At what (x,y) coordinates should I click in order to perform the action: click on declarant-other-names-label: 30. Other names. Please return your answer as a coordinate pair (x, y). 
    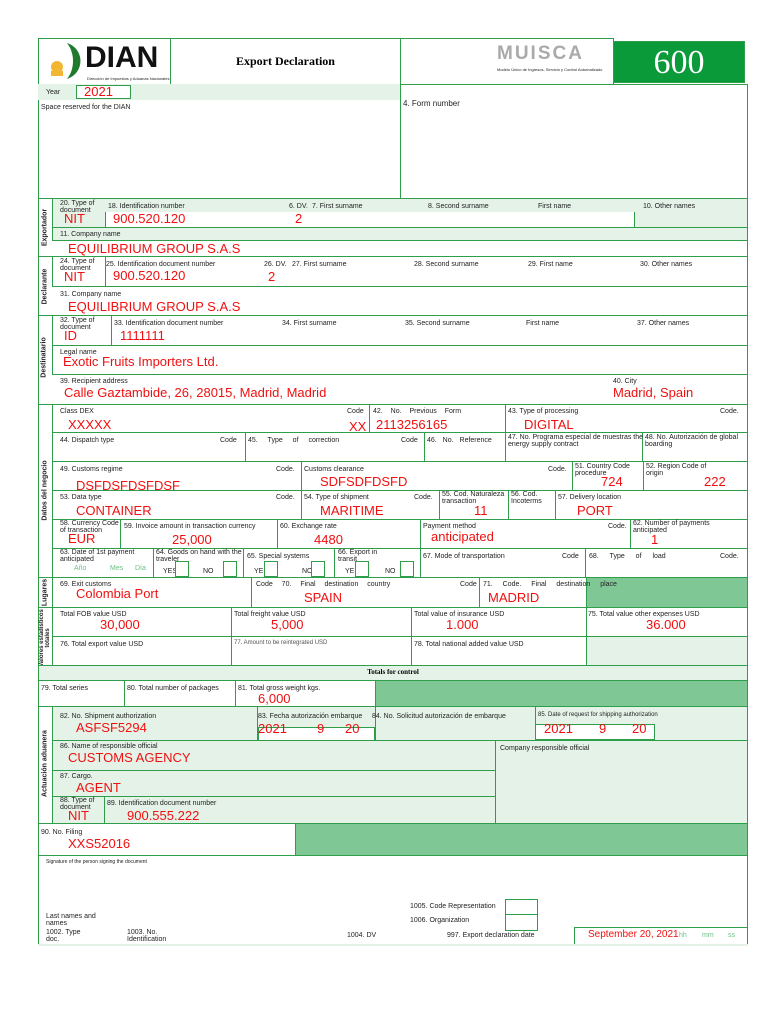
    Looking at the image, I should click on (666, 264).